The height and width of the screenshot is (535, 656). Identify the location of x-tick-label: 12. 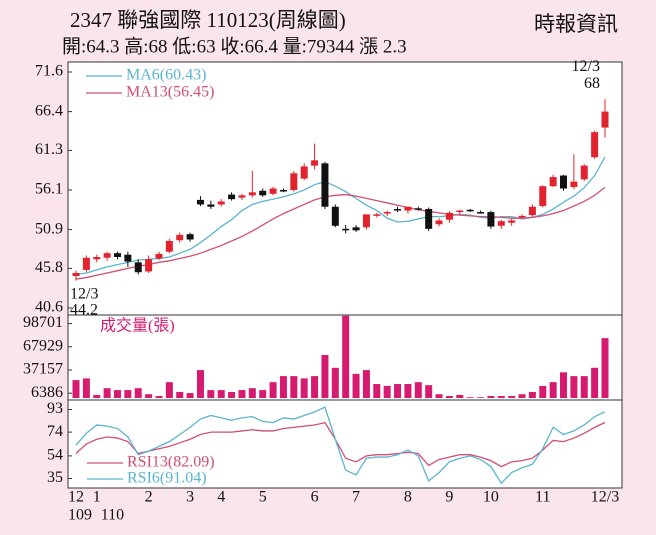
(76, 497).